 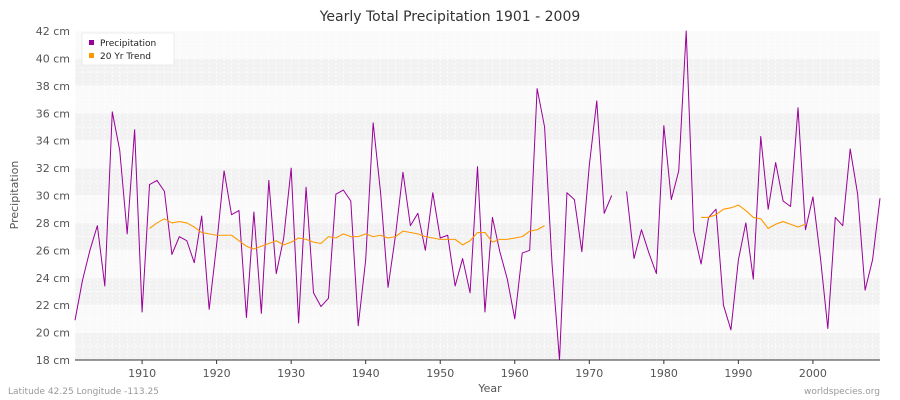 What do you see at coordinates (53, 31) in the screenshot?
I see `y-tick-label: 42 cm` at bounding box center [53, 31].